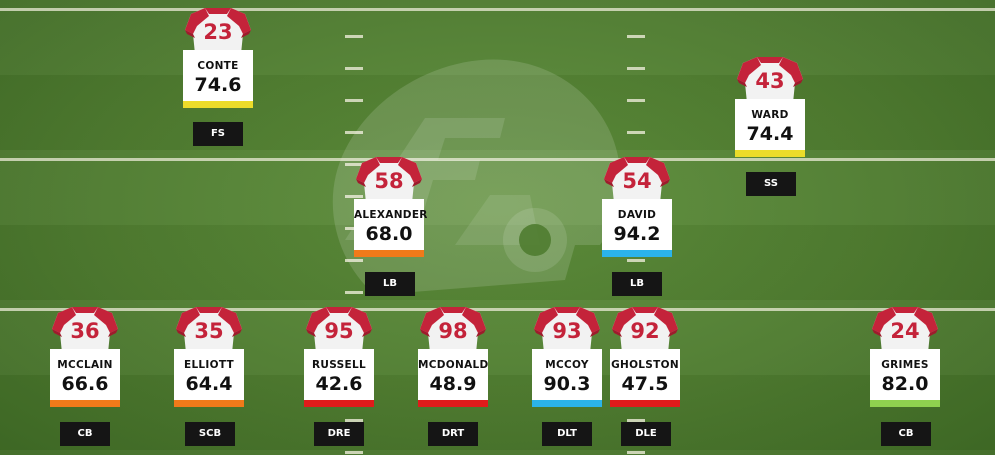 The image size is (995, 455). What do you see at coordinates (339, 365) in the screenshot?
I see `player-name: RUSSELL` at bounding box center [339, 365].